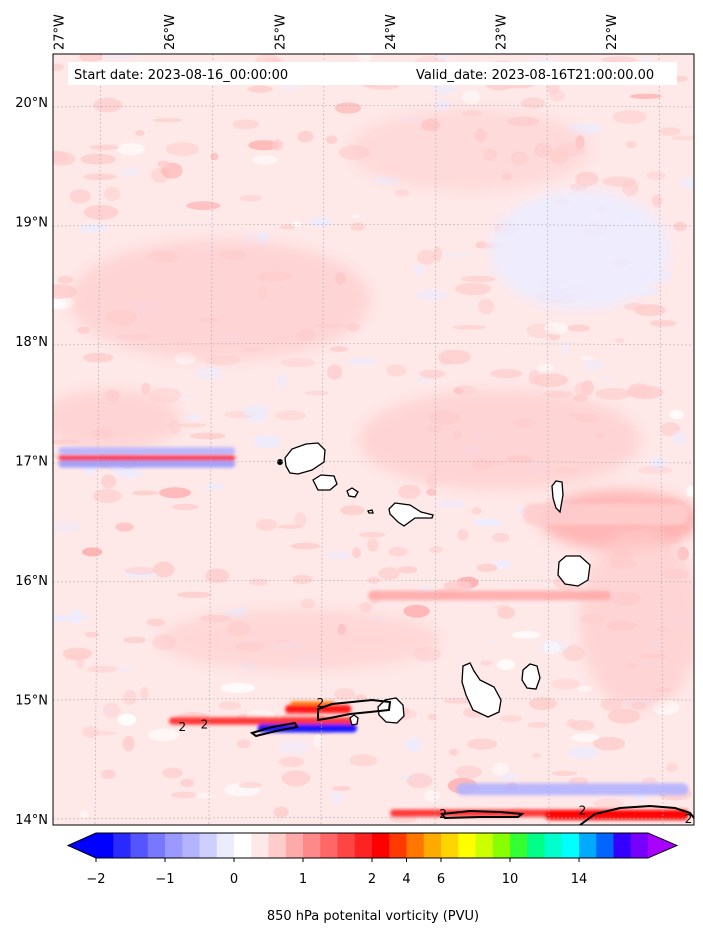 This screenshot has width=703, height=935. I want to click on island-santo-antao, so click(305, 458).